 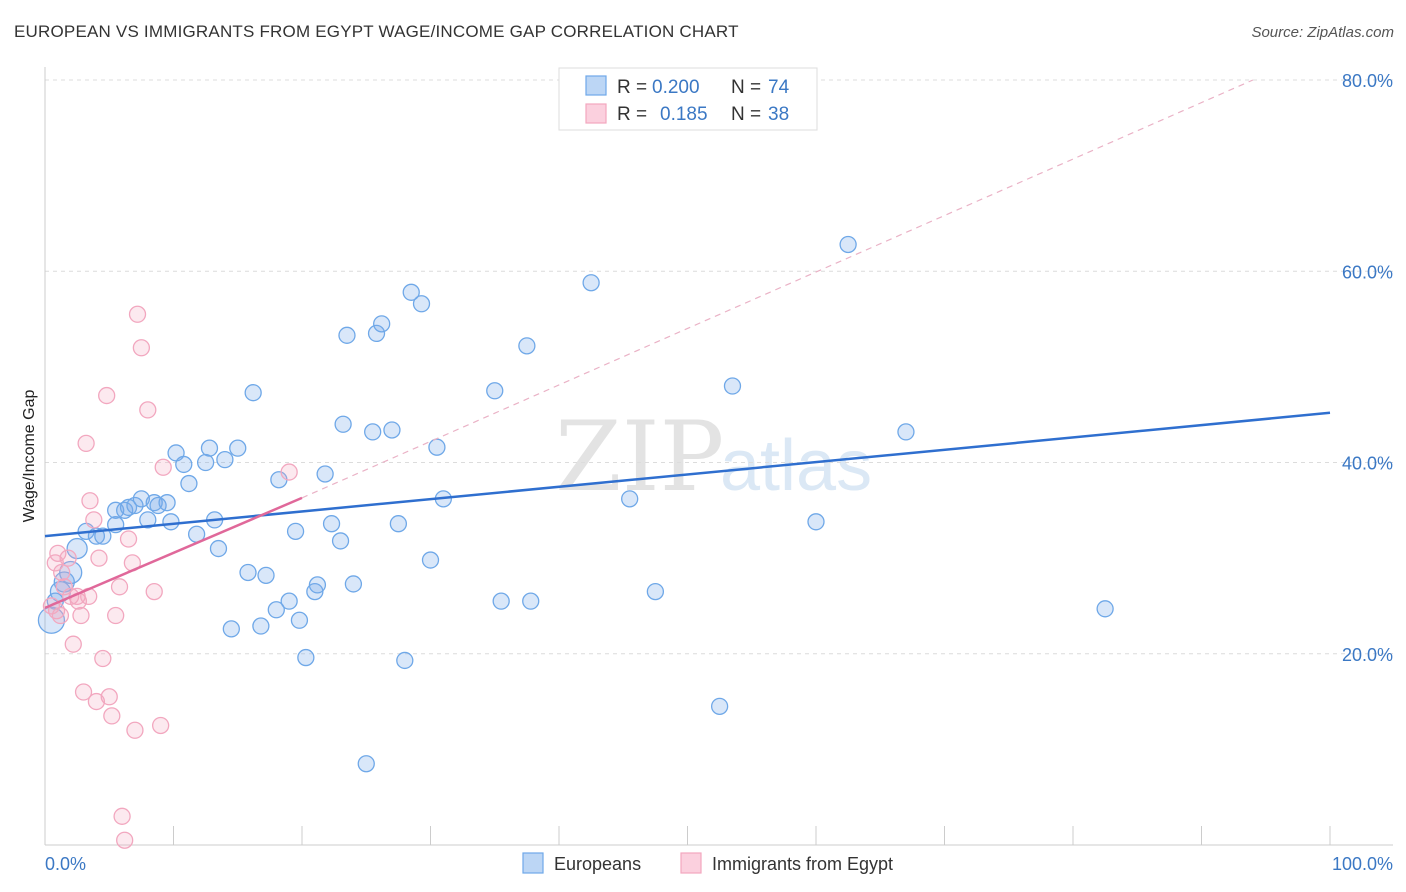 What do you see at coordinates (533, 863) in the screenshot?
I see `bottom-swatch-europeans` at bounding box center [533, 863].